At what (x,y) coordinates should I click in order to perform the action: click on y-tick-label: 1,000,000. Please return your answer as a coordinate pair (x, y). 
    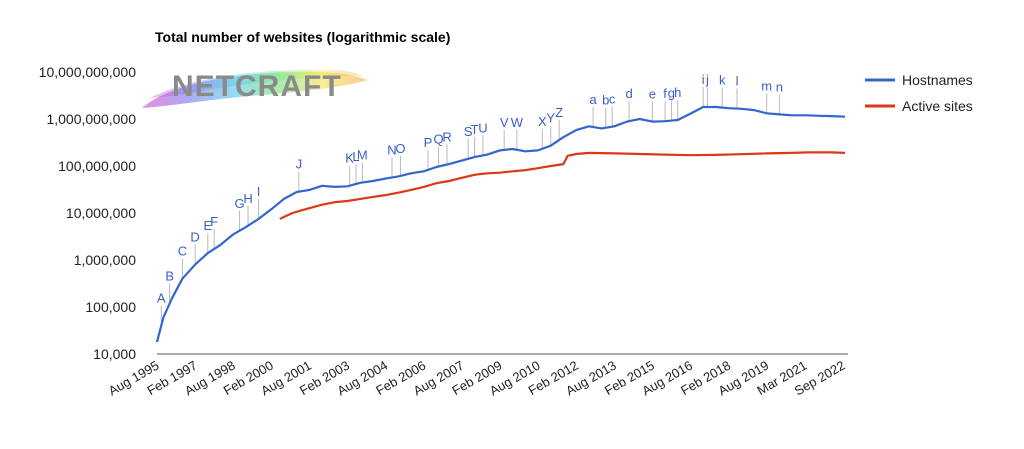
    Looking at the image, I should click on (105, 260).